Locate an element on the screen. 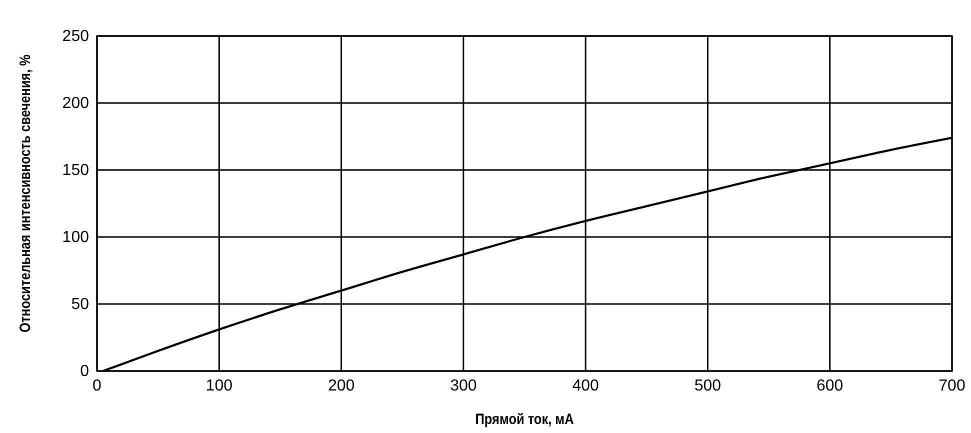  x-tick-label: 200 is located at coordinates (341, 385).